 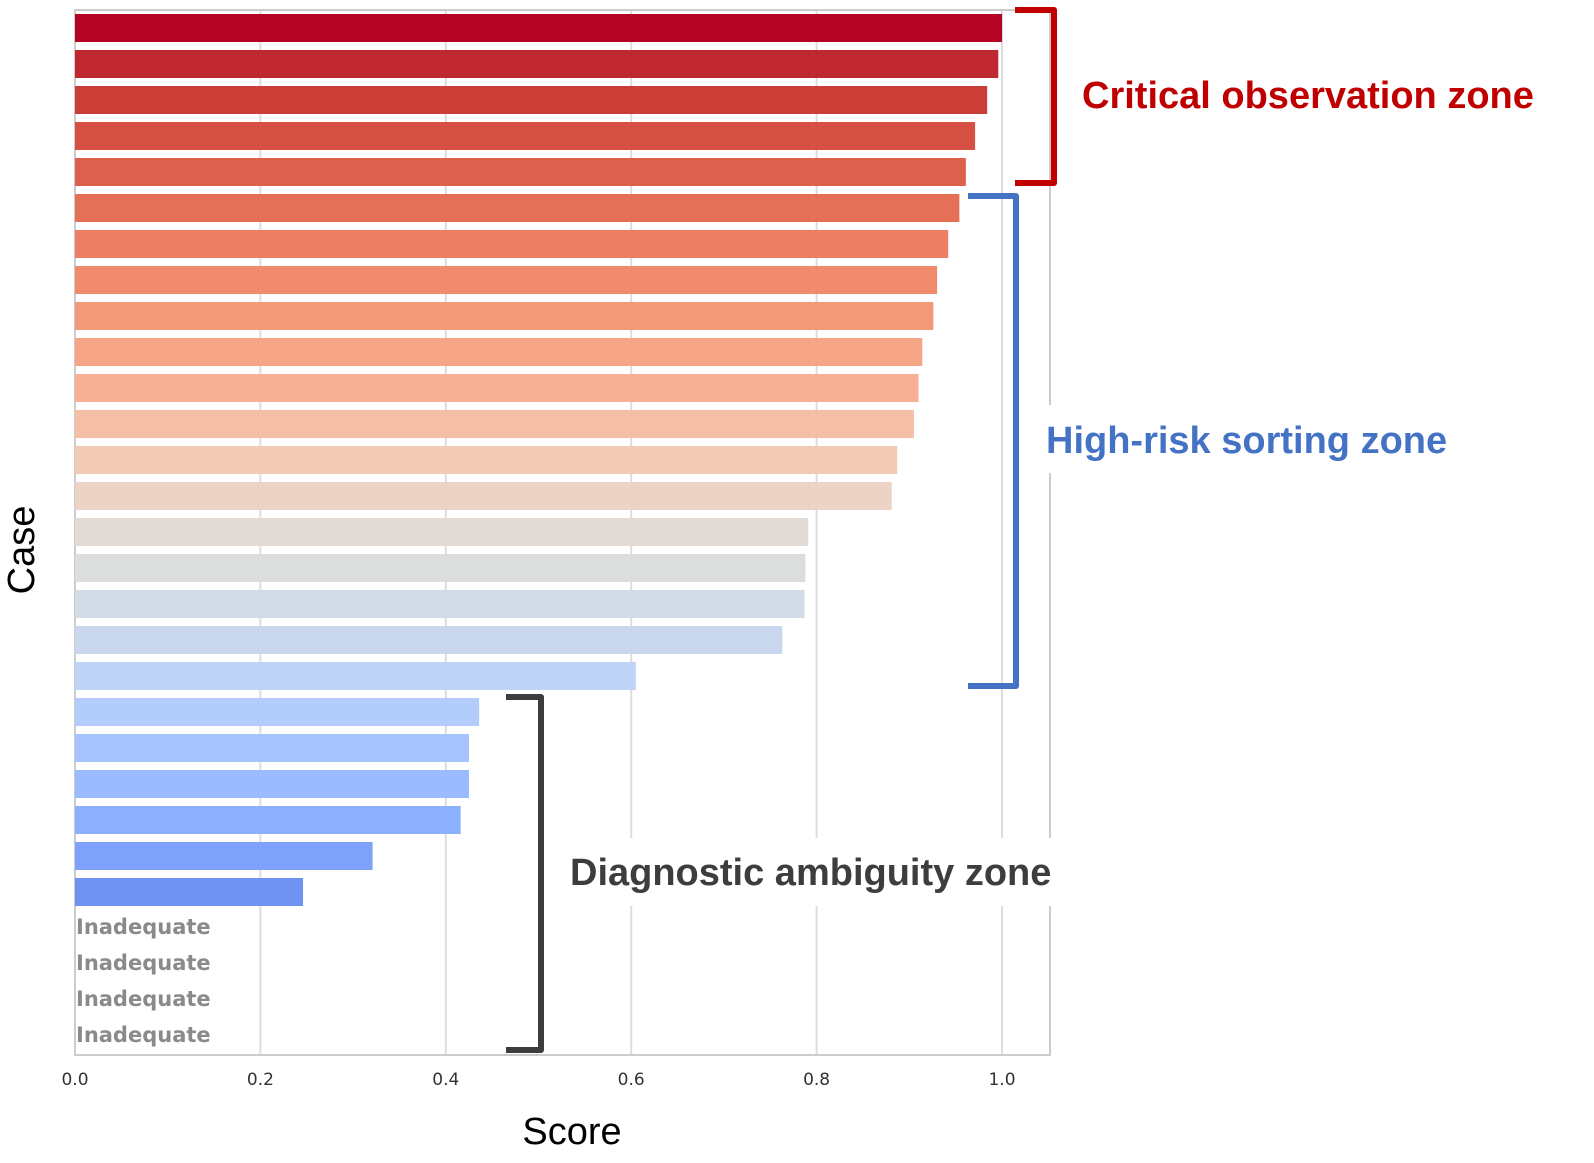 I want to click on x-tick-label: 0.2, so click(x=260, y=1080).